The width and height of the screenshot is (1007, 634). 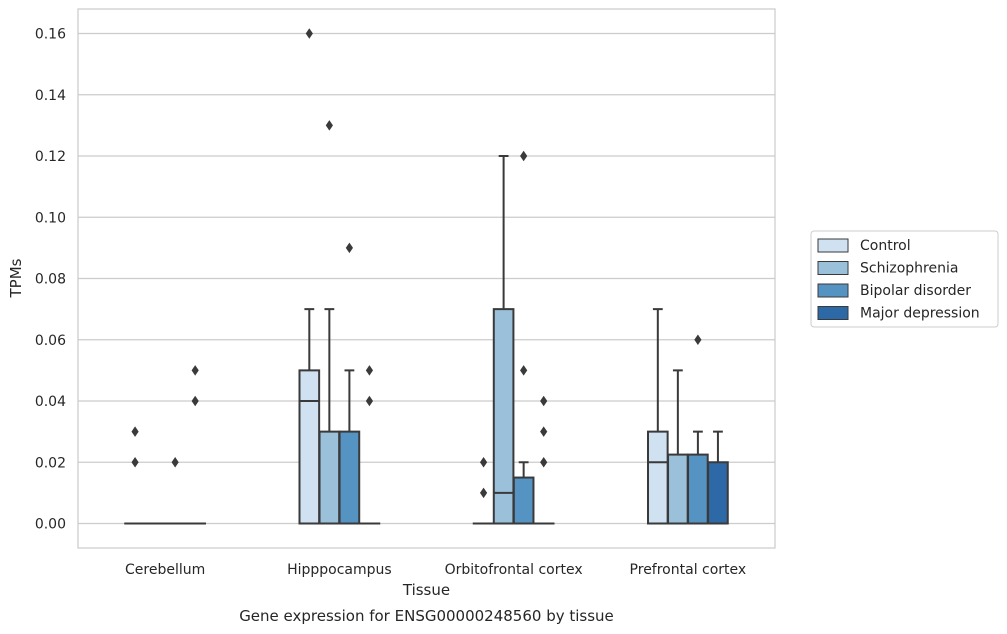 I want to click on legend-label: Bipolar disorder, so click(x=915, y=291).